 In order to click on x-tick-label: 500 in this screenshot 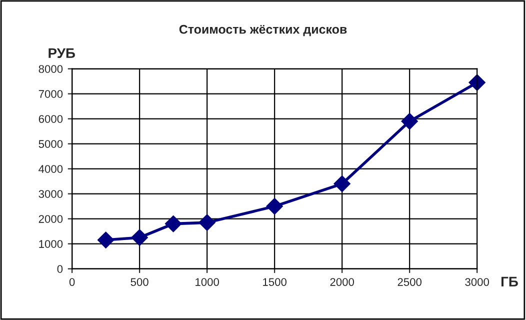, I will do `click(139, 282)`.